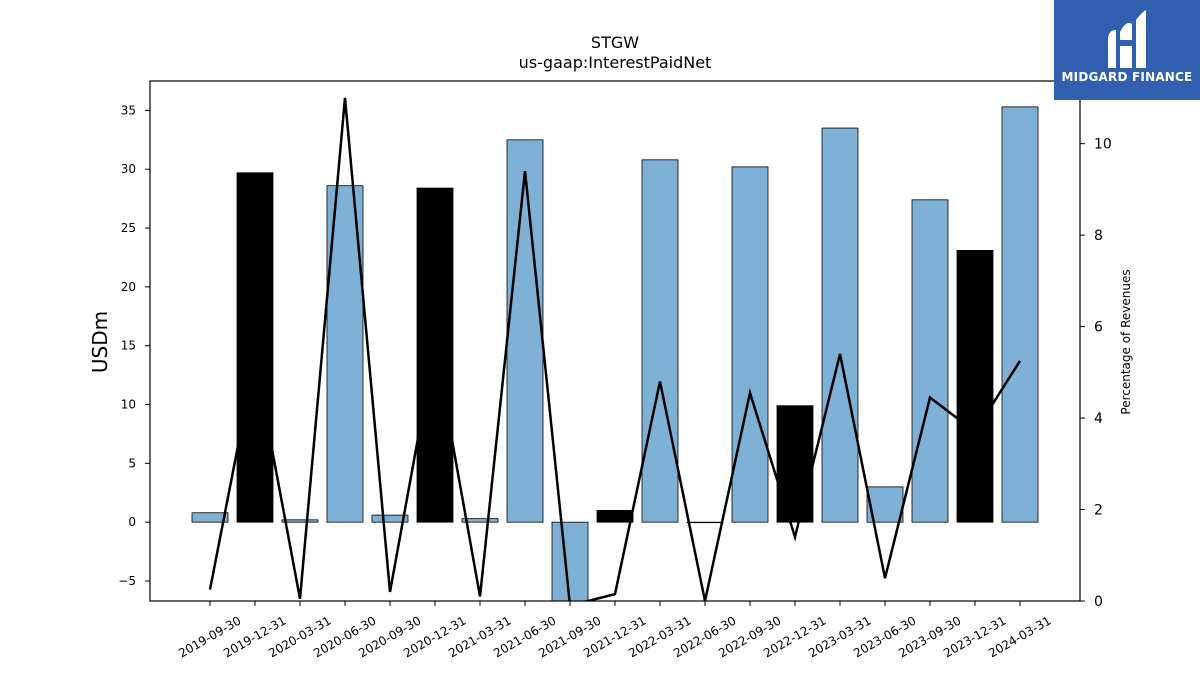 Image resolution: width=1200 pixels, height=675 pixels. What do you see at coordinates (128, 346) in the screenshot?
I see `y-tick-label: 15` at bounding box center [128, 346].